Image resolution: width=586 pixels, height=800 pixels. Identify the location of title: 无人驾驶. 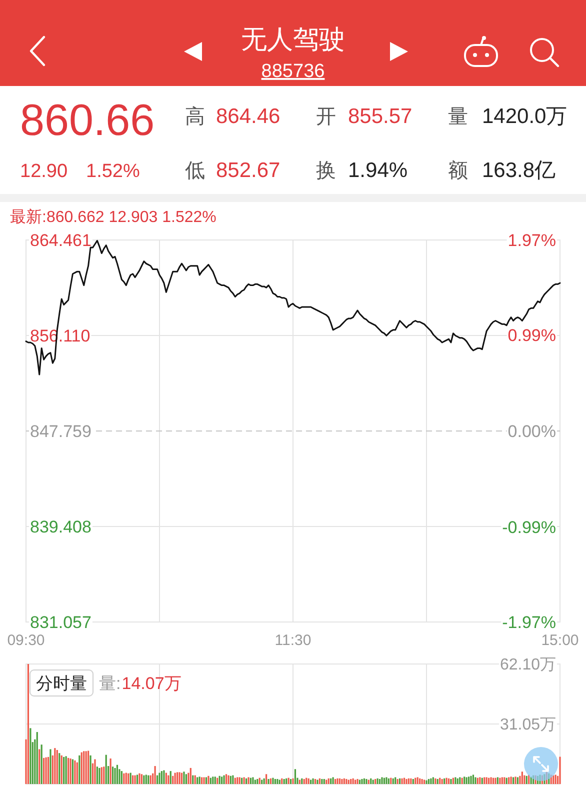
(293, 39).